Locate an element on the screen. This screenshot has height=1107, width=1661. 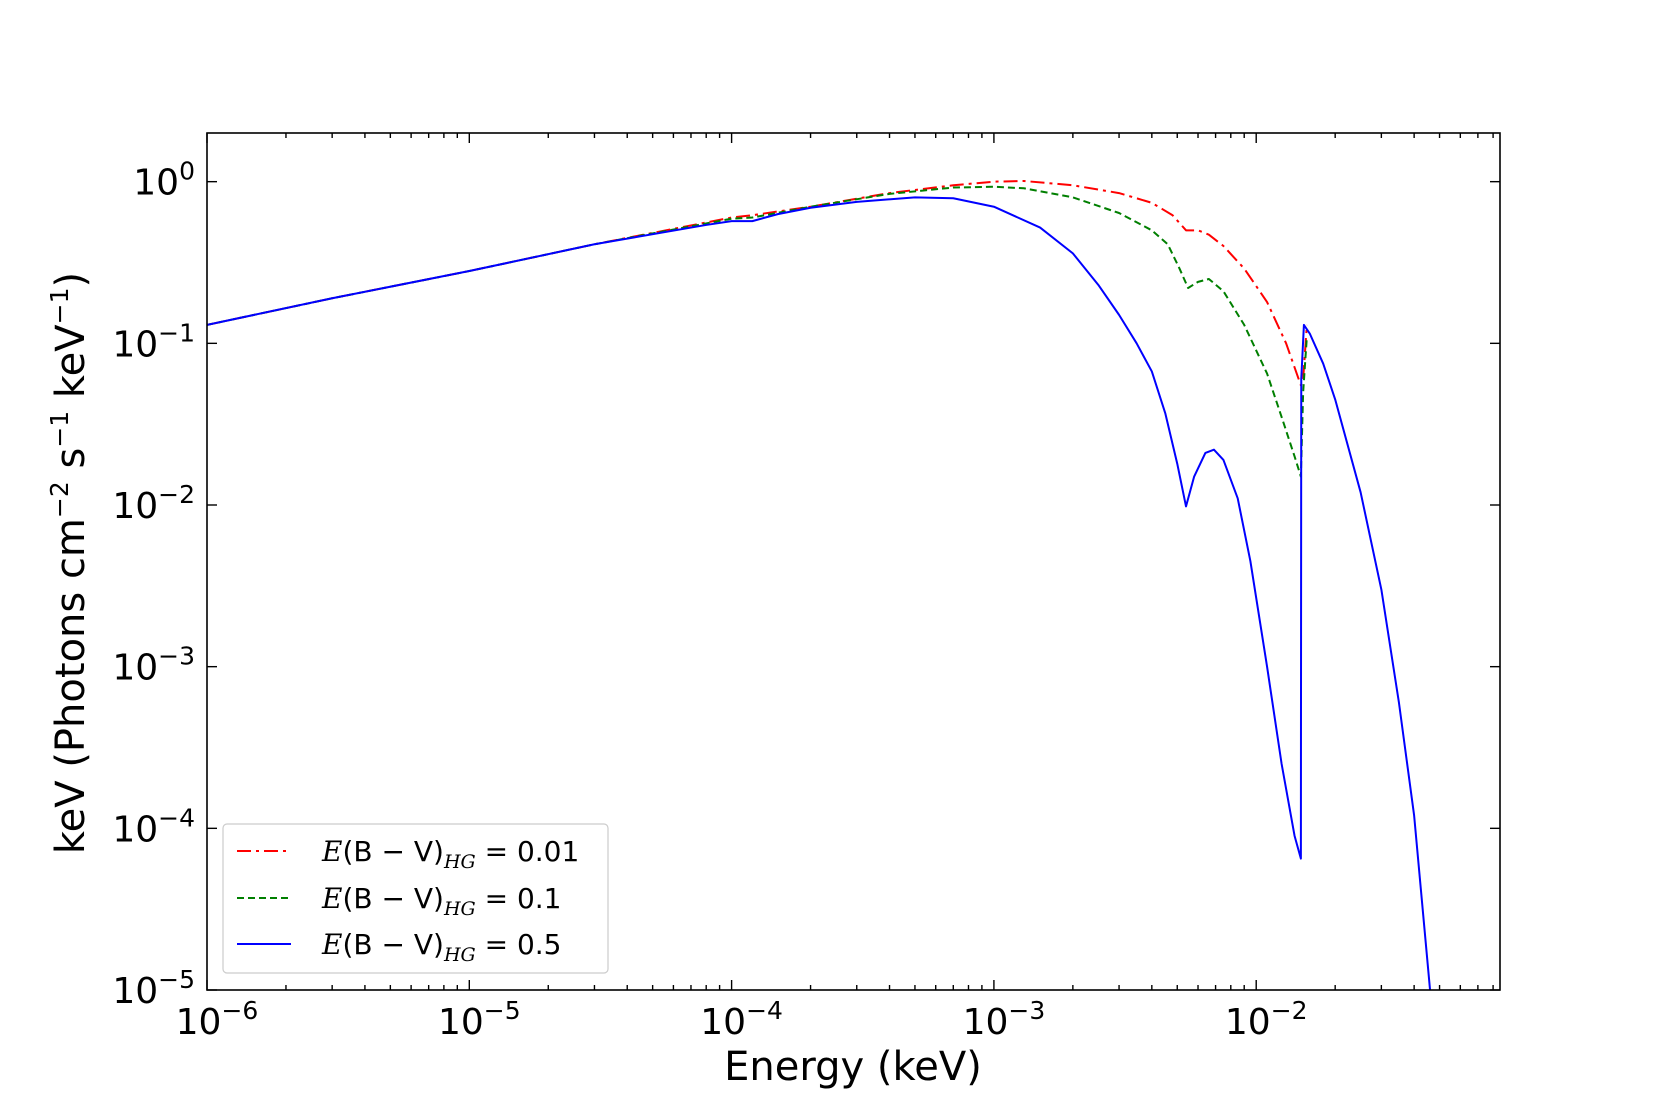
x-tick-label: 10⁻⁵ is located at coordinates (479, 1019).